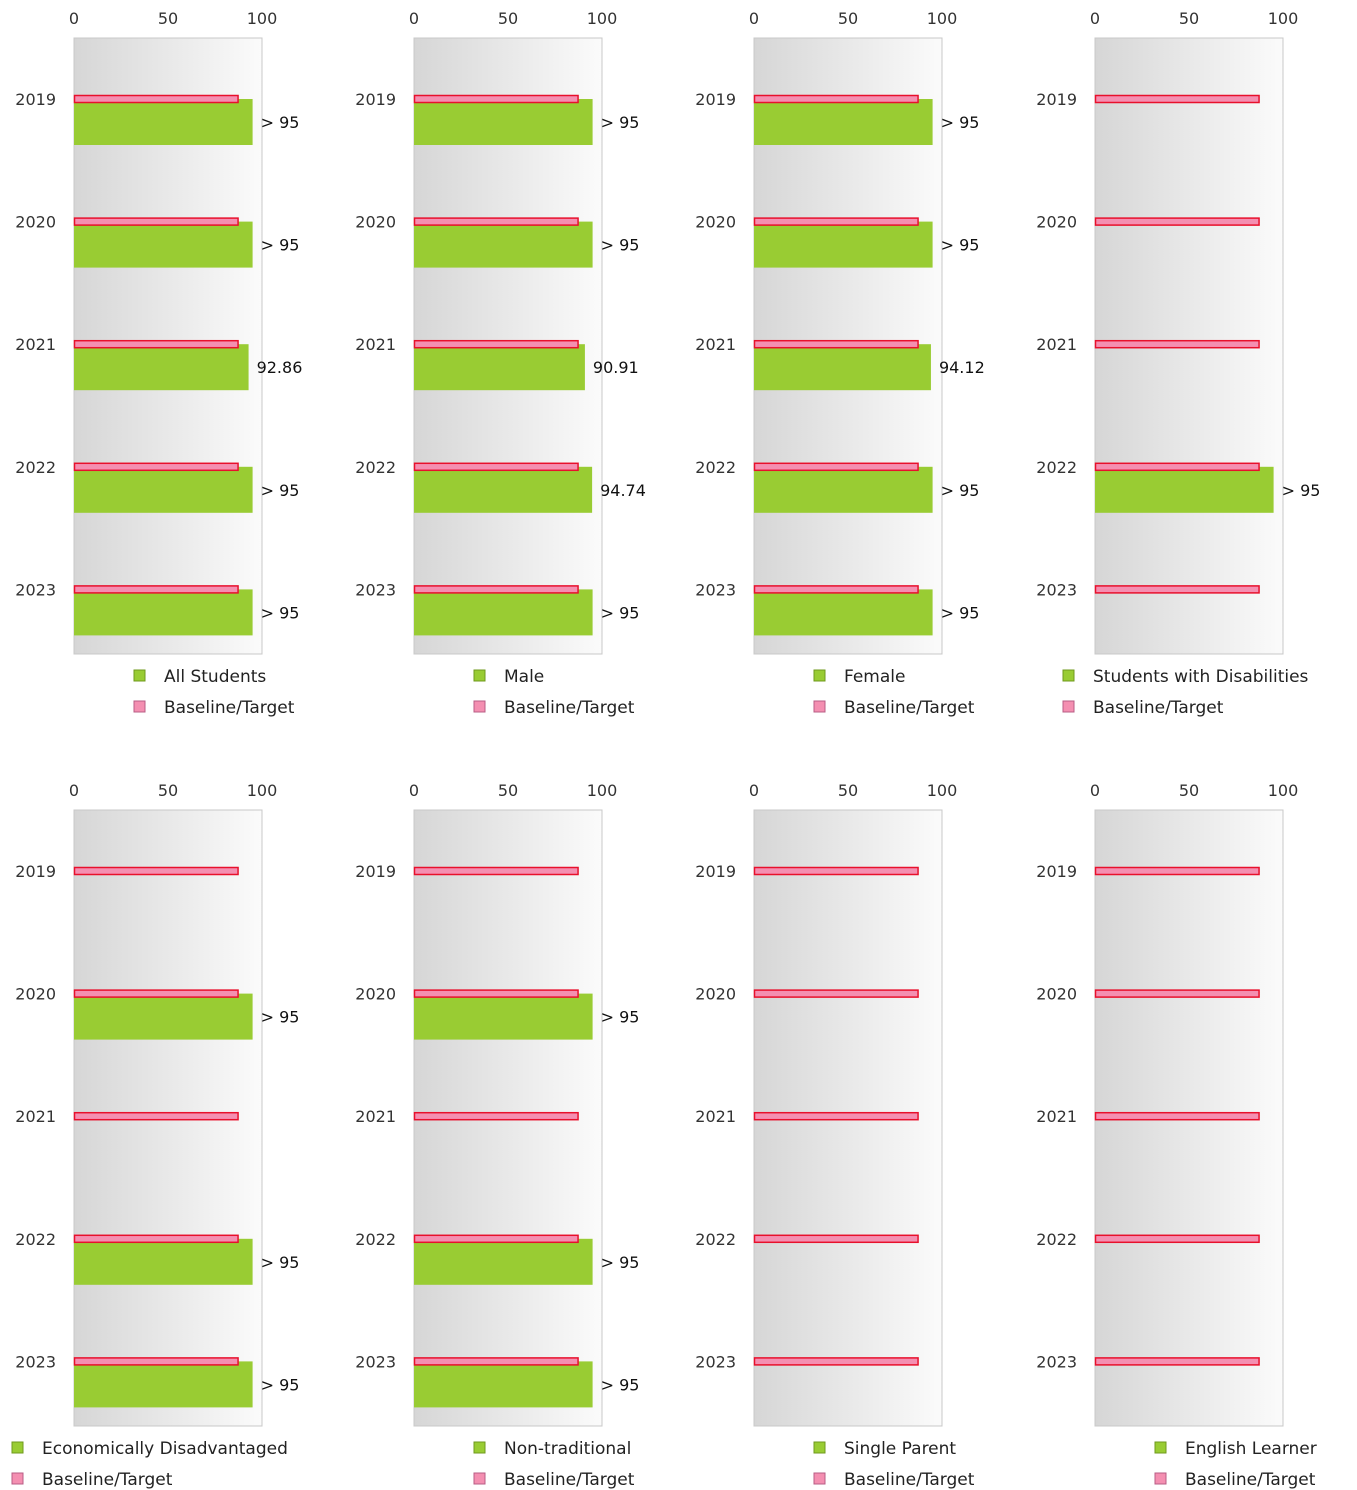  What do you see at coordinates (567, 1449) in the screenshot?
I see `legend-label: Non-traditional` at bounding box center [567, 1449].